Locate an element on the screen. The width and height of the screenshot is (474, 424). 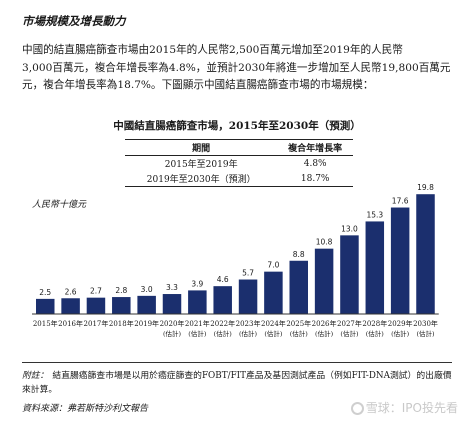
bar-value-label: 17.6 is located at coordinates (400, 201).